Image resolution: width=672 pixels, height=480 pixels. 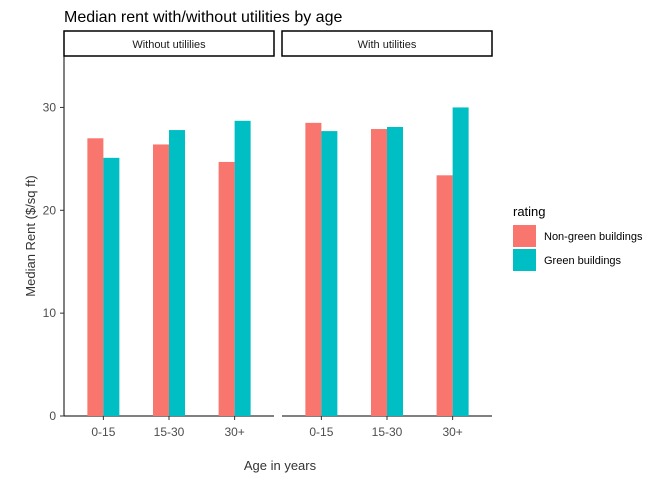 I want to click on y-tick-label-30: 30, so click(x=50, y=107).